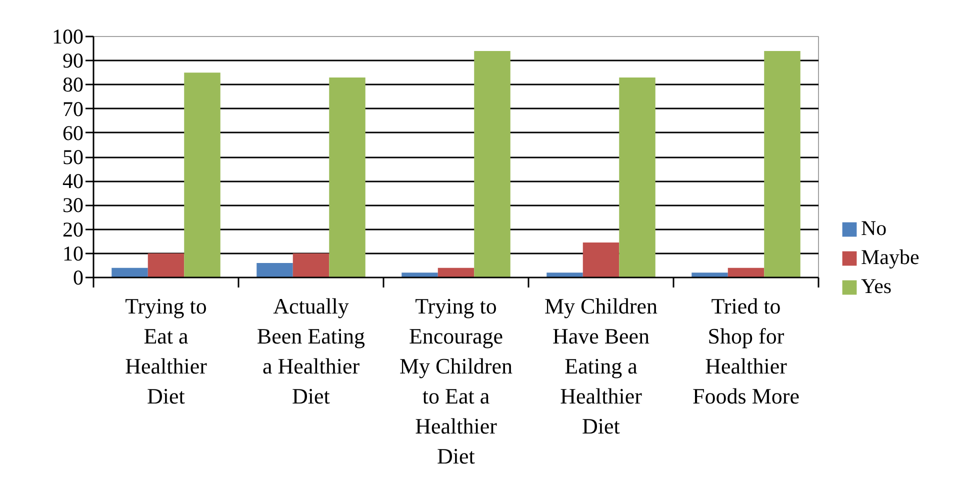 Image resolution: width=958 pixels, height=501 pixels. What do you see at coordinates (78, 278) in the screenshot?
I see `y-tick-label: 0` at bounding box center [78, 278].